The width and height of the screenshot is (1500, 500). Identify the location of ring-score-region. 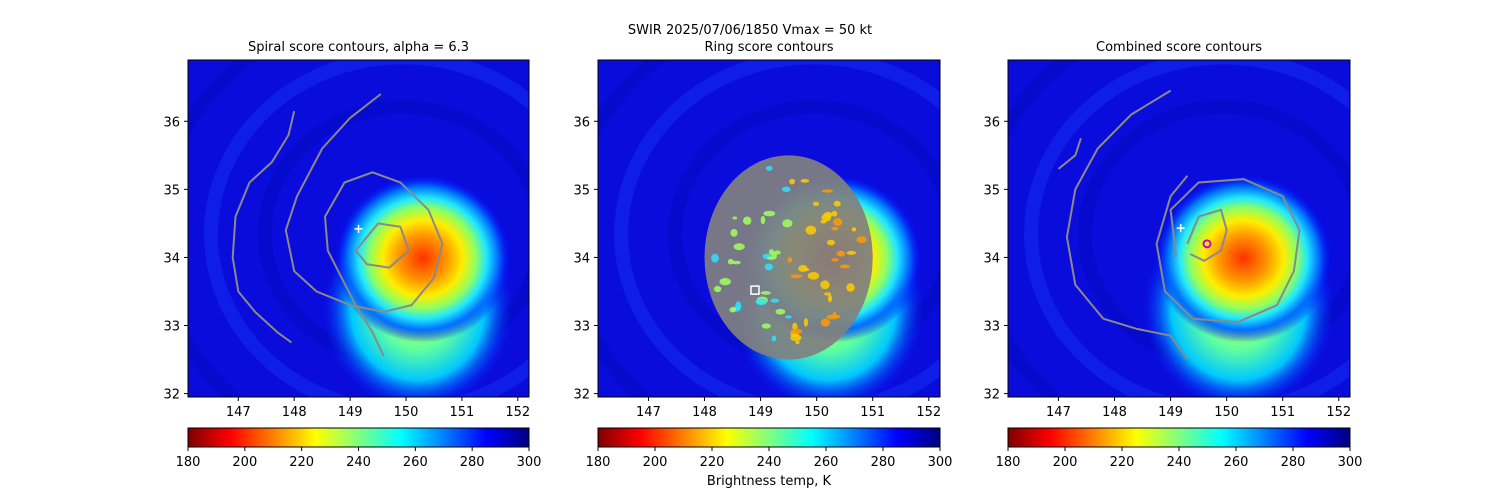
(788, 257).